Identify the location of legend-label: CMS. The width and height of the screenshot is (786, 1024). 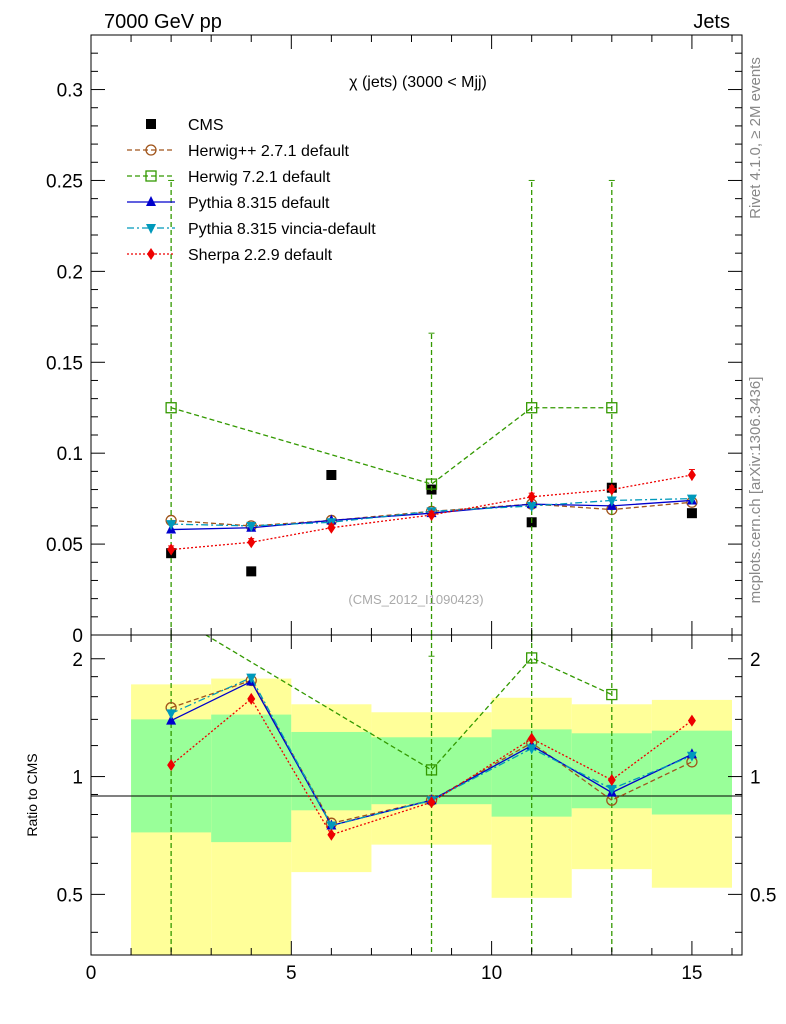
(206, 125).